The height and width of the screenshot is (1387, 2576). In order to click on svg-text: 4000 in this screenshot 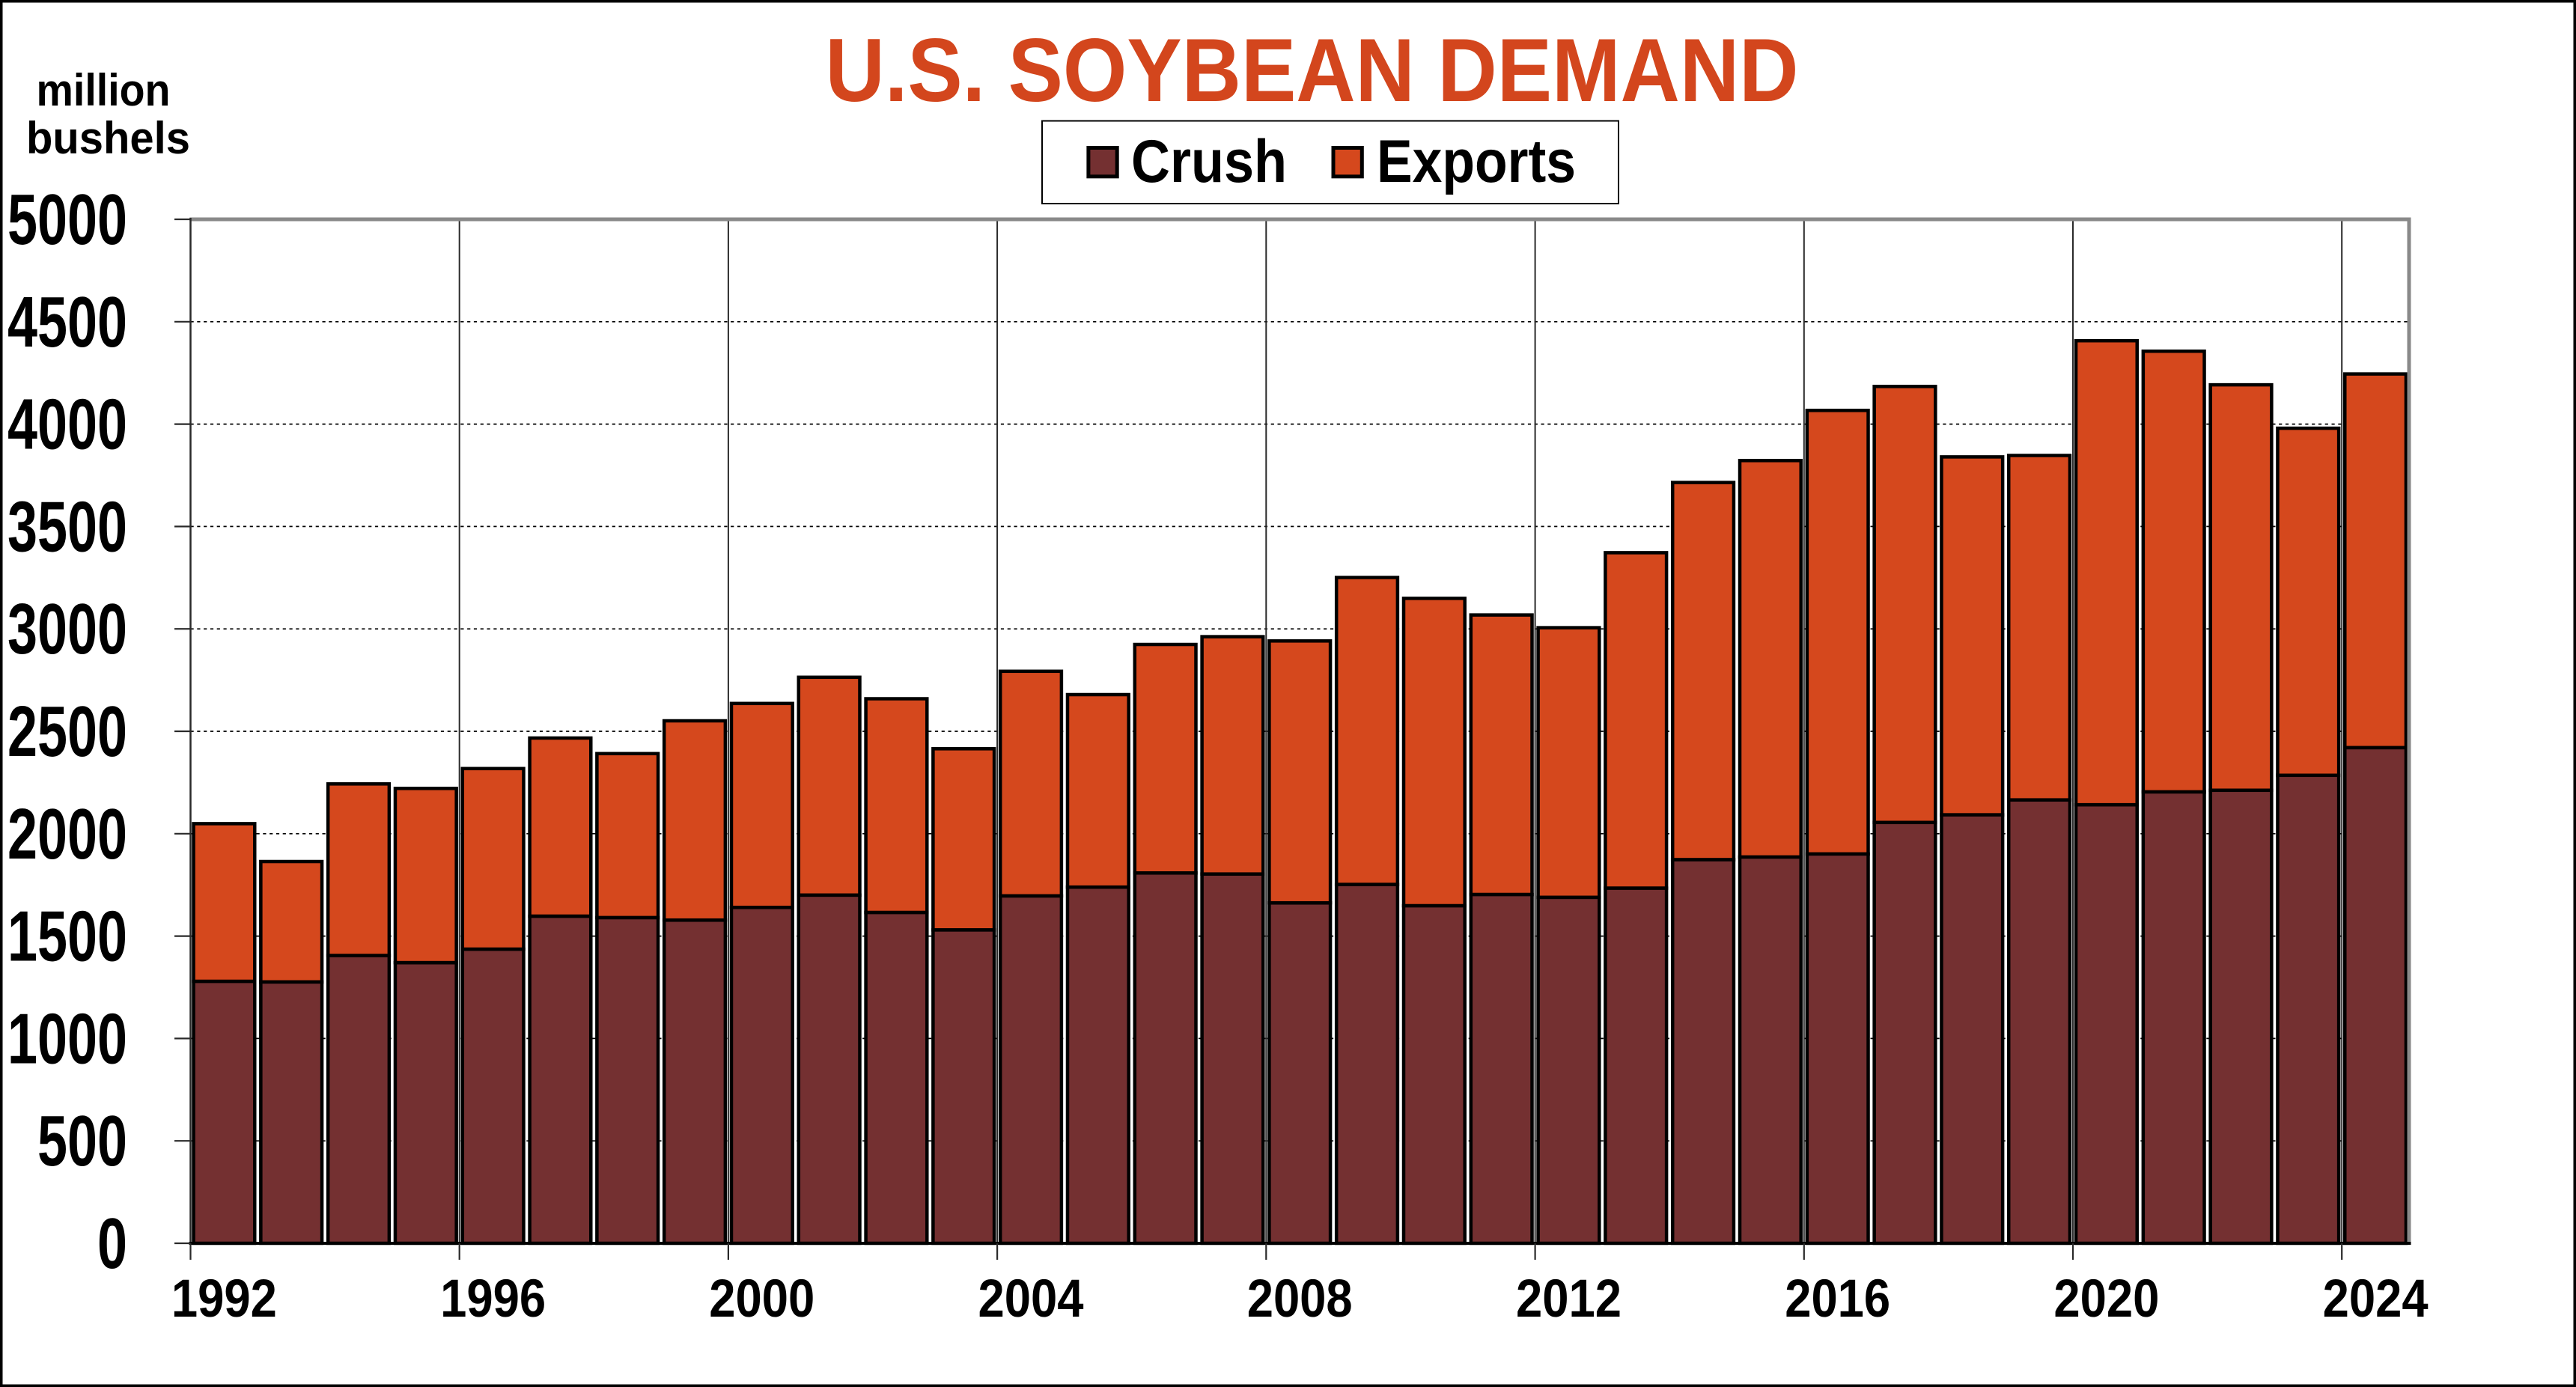, I will do `click(67, 425)`.